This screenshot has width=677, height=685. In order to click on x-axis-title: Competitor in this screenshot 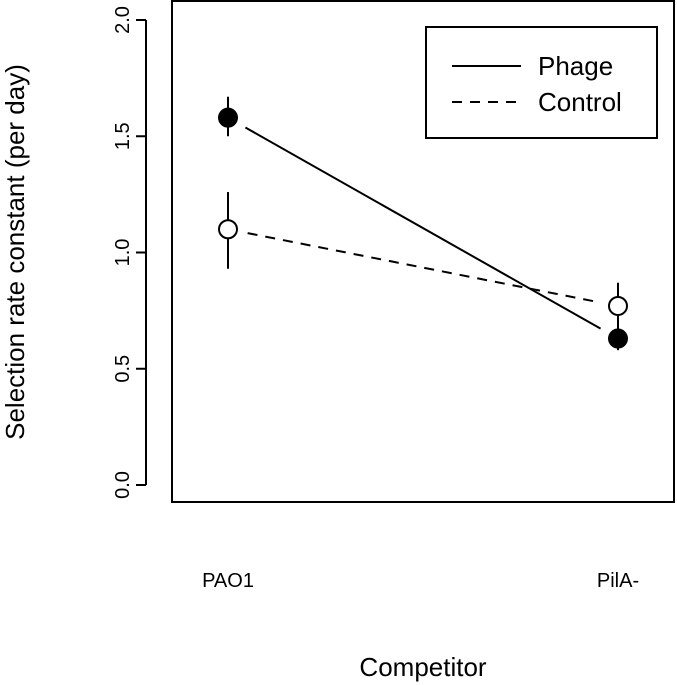, I will do `click(422, 667)`.